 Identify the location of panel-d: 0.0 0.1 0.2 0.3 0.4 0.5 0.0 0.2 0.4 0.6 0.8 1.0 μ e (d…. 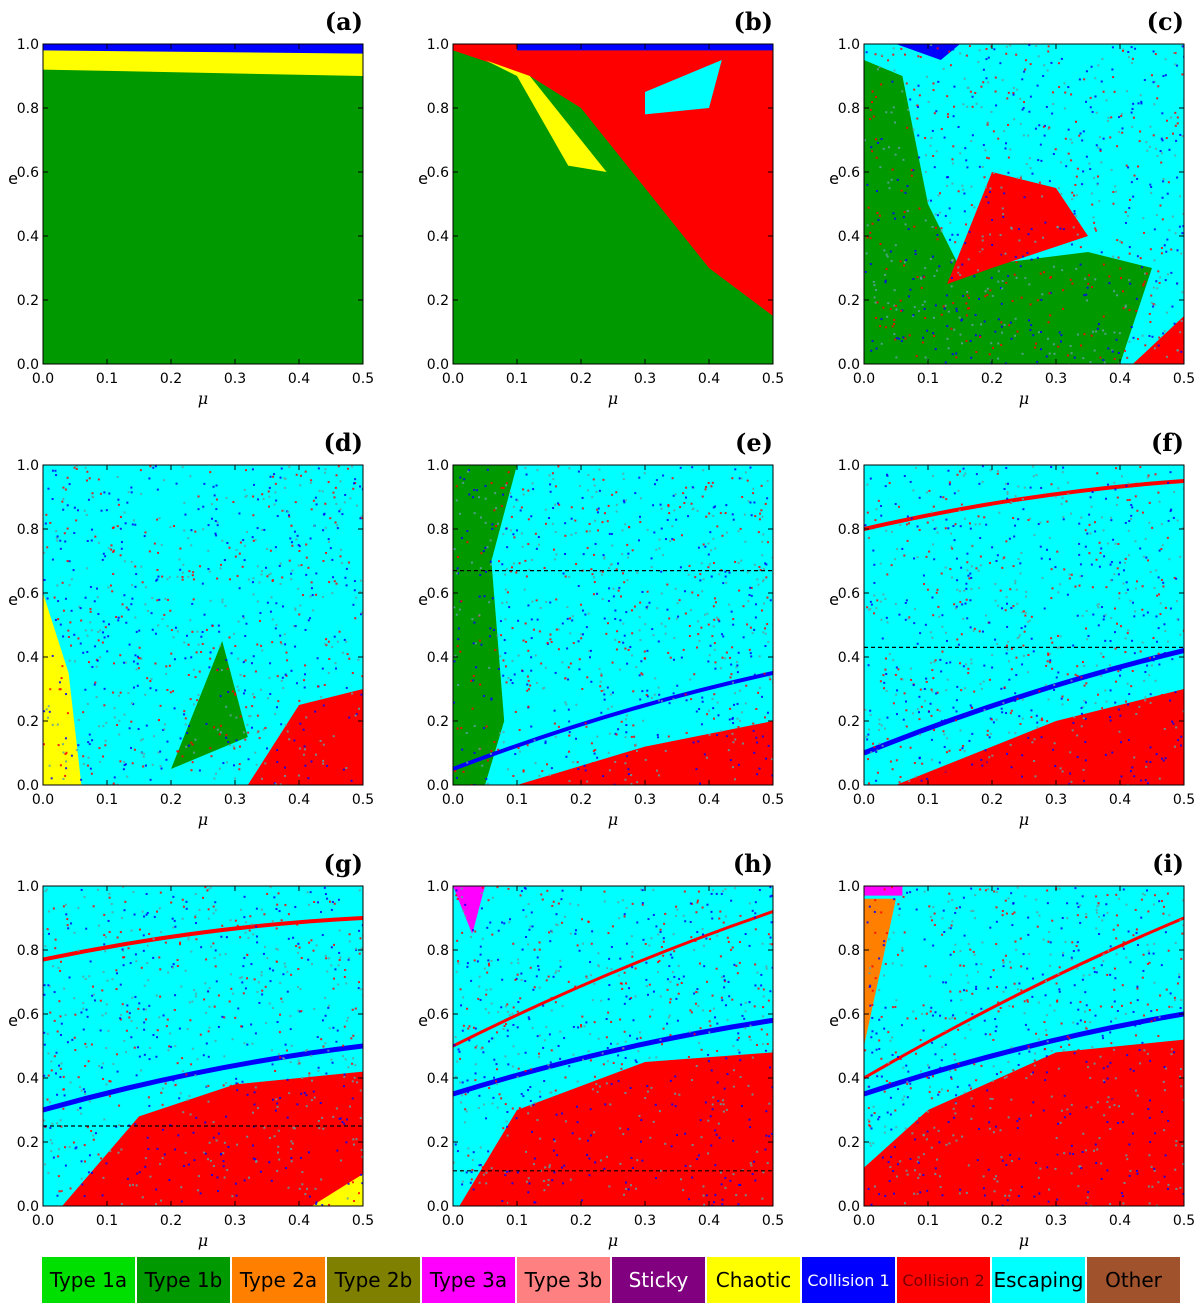
(191, 628).